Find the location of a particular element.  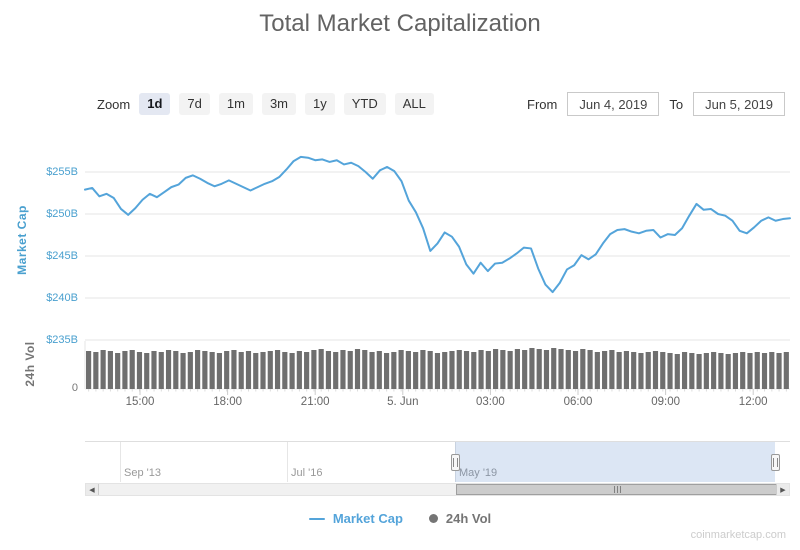

scrollbar-grip-icon is located at coordinates (617, 489).